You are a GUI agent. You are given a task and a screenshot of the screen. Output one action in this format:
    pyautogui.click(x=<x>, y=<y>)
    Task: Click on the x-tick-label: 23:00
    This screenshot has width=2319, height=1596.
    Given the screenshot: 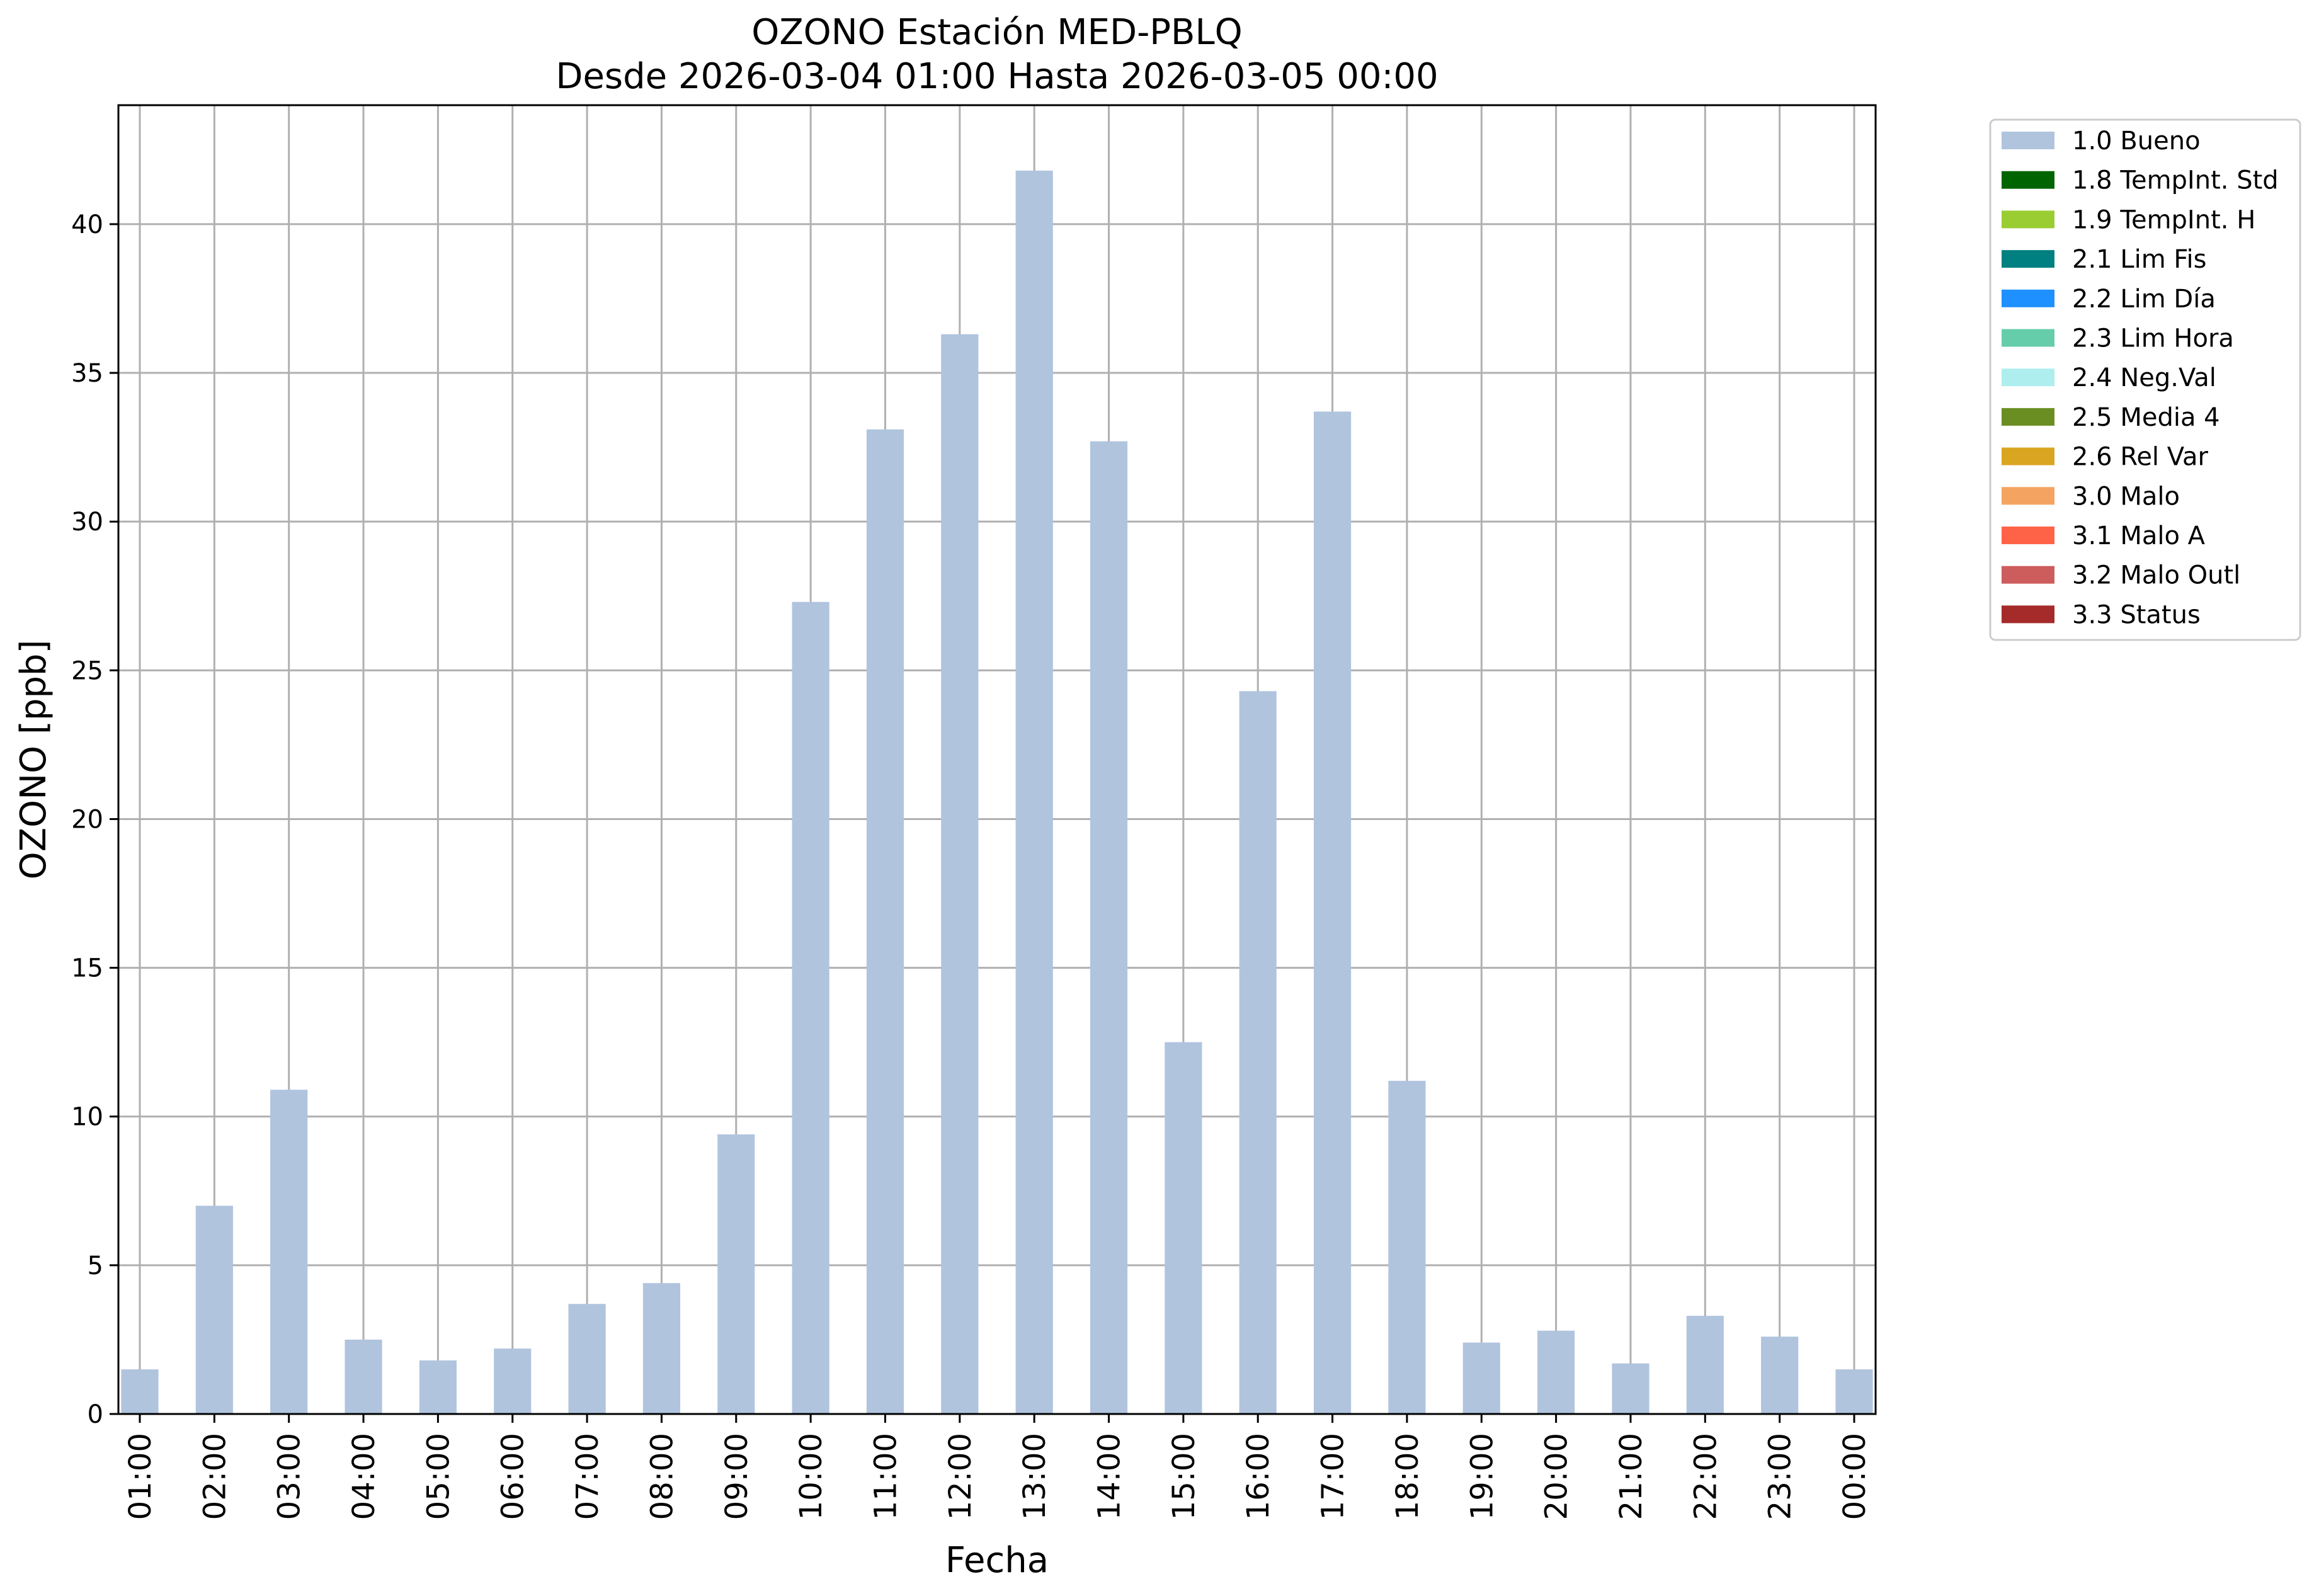 What is the action you would take?
    pyautogui.click(x=1780, y=1476)
    